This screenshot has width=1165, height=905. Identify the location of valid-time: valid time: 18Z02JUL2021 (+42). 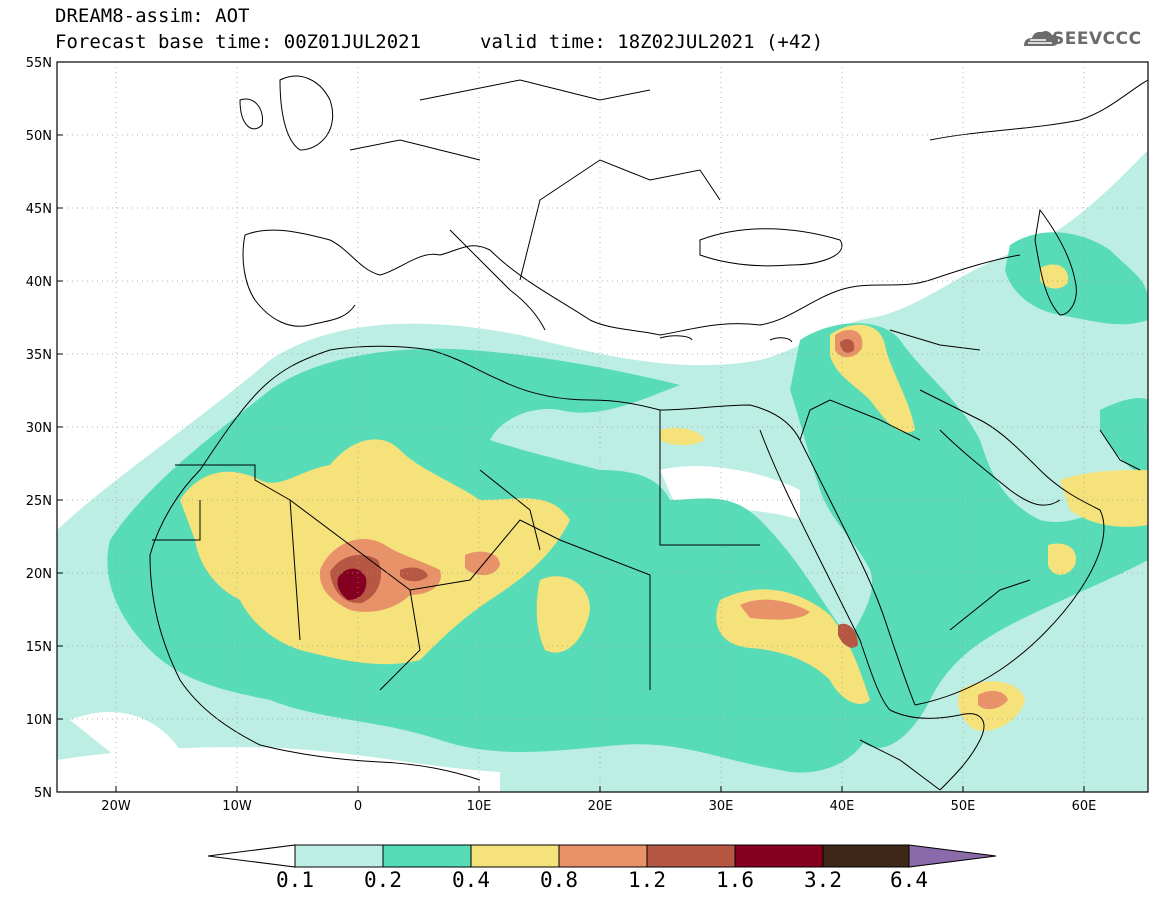
(652, 42).